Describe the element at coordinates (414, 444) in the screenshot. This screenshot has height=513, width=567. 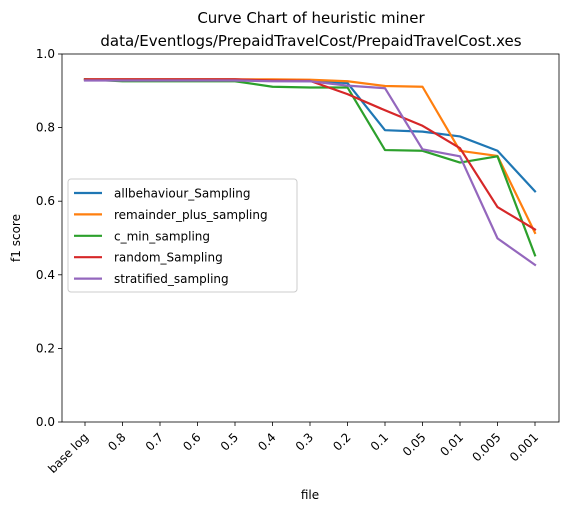
I see `x-tick-label: 0.05` at that location.